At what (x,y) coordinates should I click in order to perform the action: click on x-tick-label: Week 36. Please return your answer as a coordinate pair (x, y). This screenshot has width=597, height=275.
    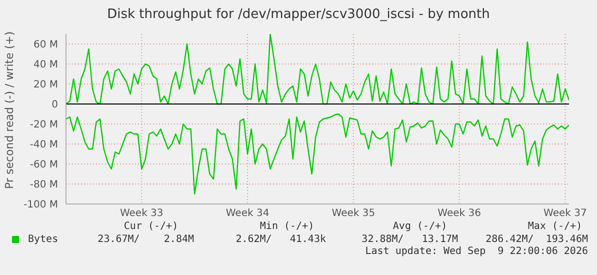
    Looking at the image, I should click on (459, 214).